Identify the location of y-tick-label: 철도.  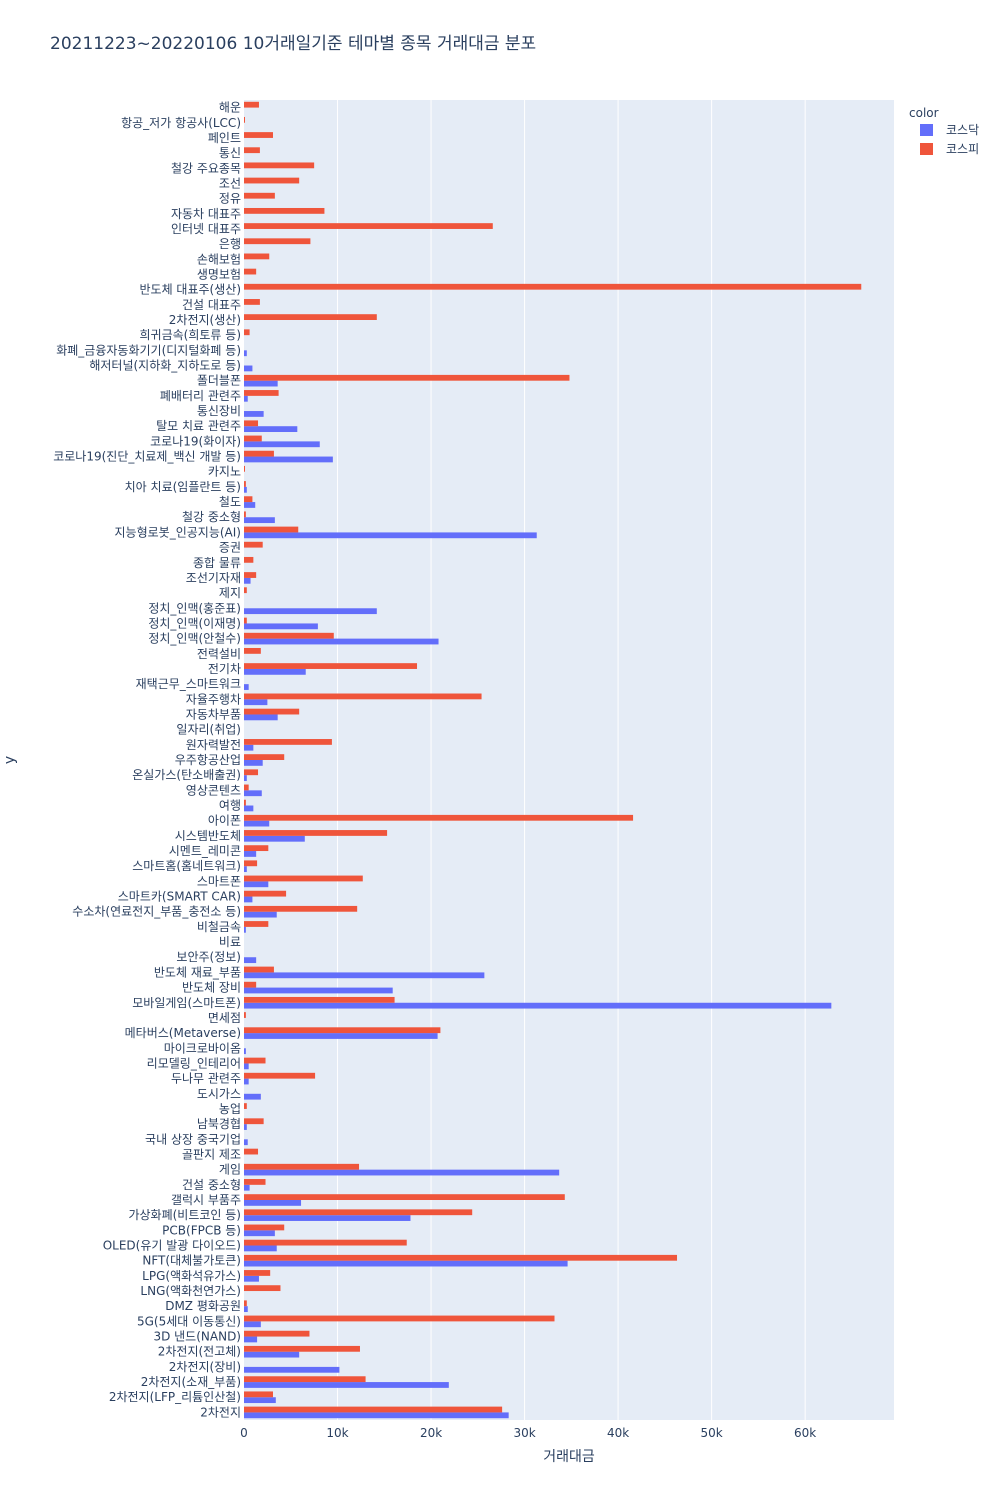
(230, 502).